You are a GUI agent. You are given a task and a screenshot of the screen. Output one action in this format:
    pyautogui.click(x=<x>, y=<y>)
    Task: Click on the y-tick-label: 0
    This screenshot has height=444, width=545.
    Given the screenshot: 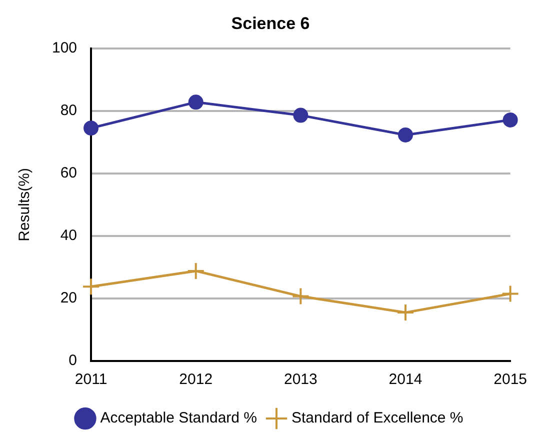 What is the action you would take?
    pyautogui.click(x=73, y=361)
    